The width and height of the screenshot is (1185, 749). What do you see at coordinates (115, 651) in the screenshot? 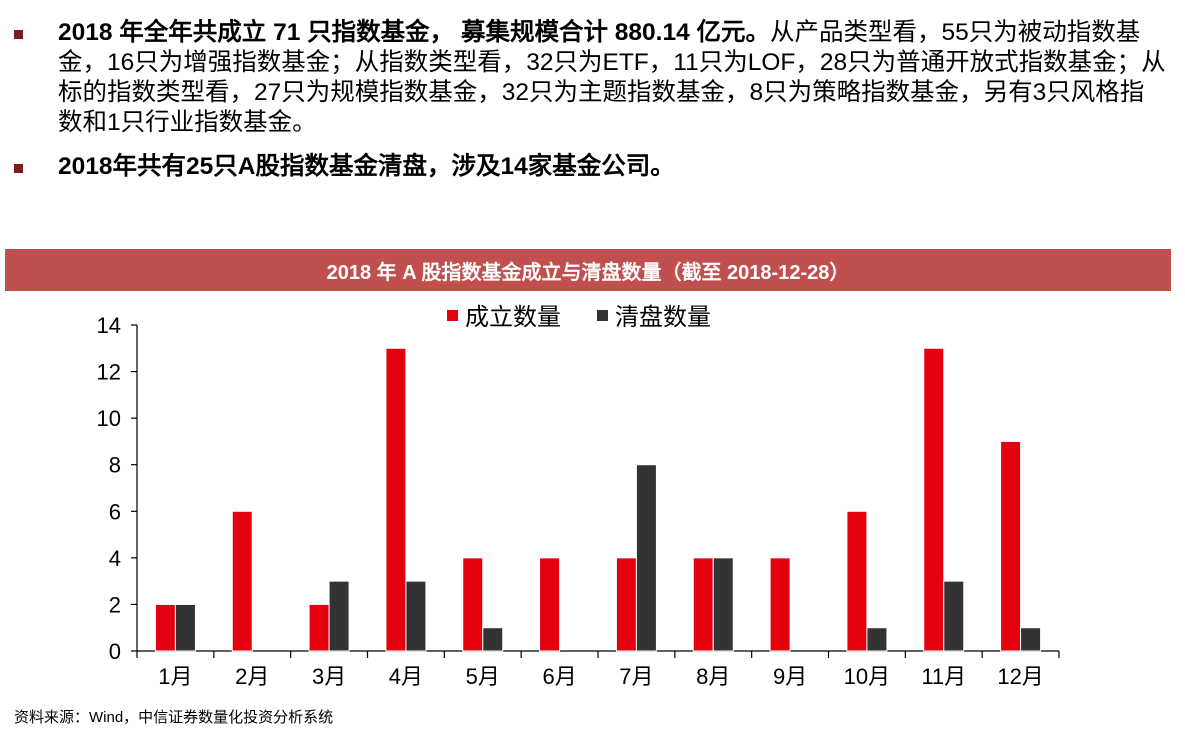
I see `y-tick-label: 0` at bounding box center [115, 651].